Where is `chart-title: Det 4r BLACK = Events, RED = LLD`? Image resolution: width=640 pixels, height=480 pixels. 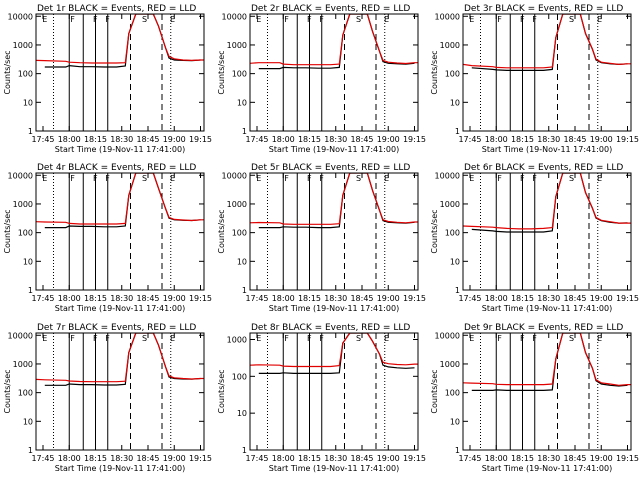
chart-title: Det 4r BLACK = Events, RED = LLD is located at coordinates (116, 168).